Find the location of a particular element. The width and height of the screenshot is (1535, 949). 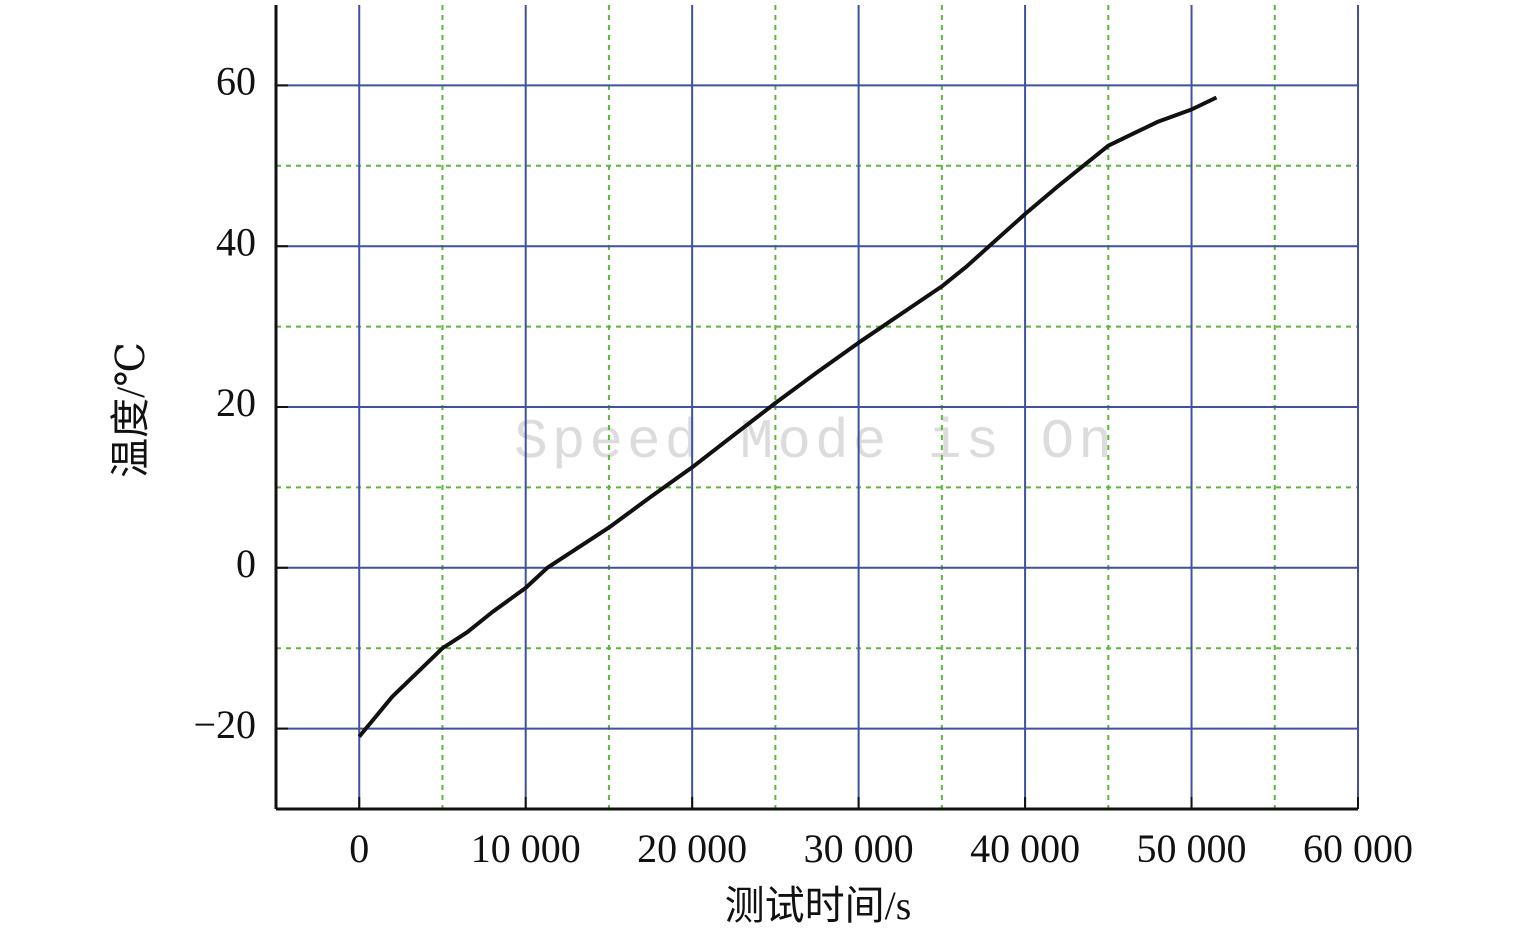

x-tick-label: 30 000 is located at coordinates (859, 848).